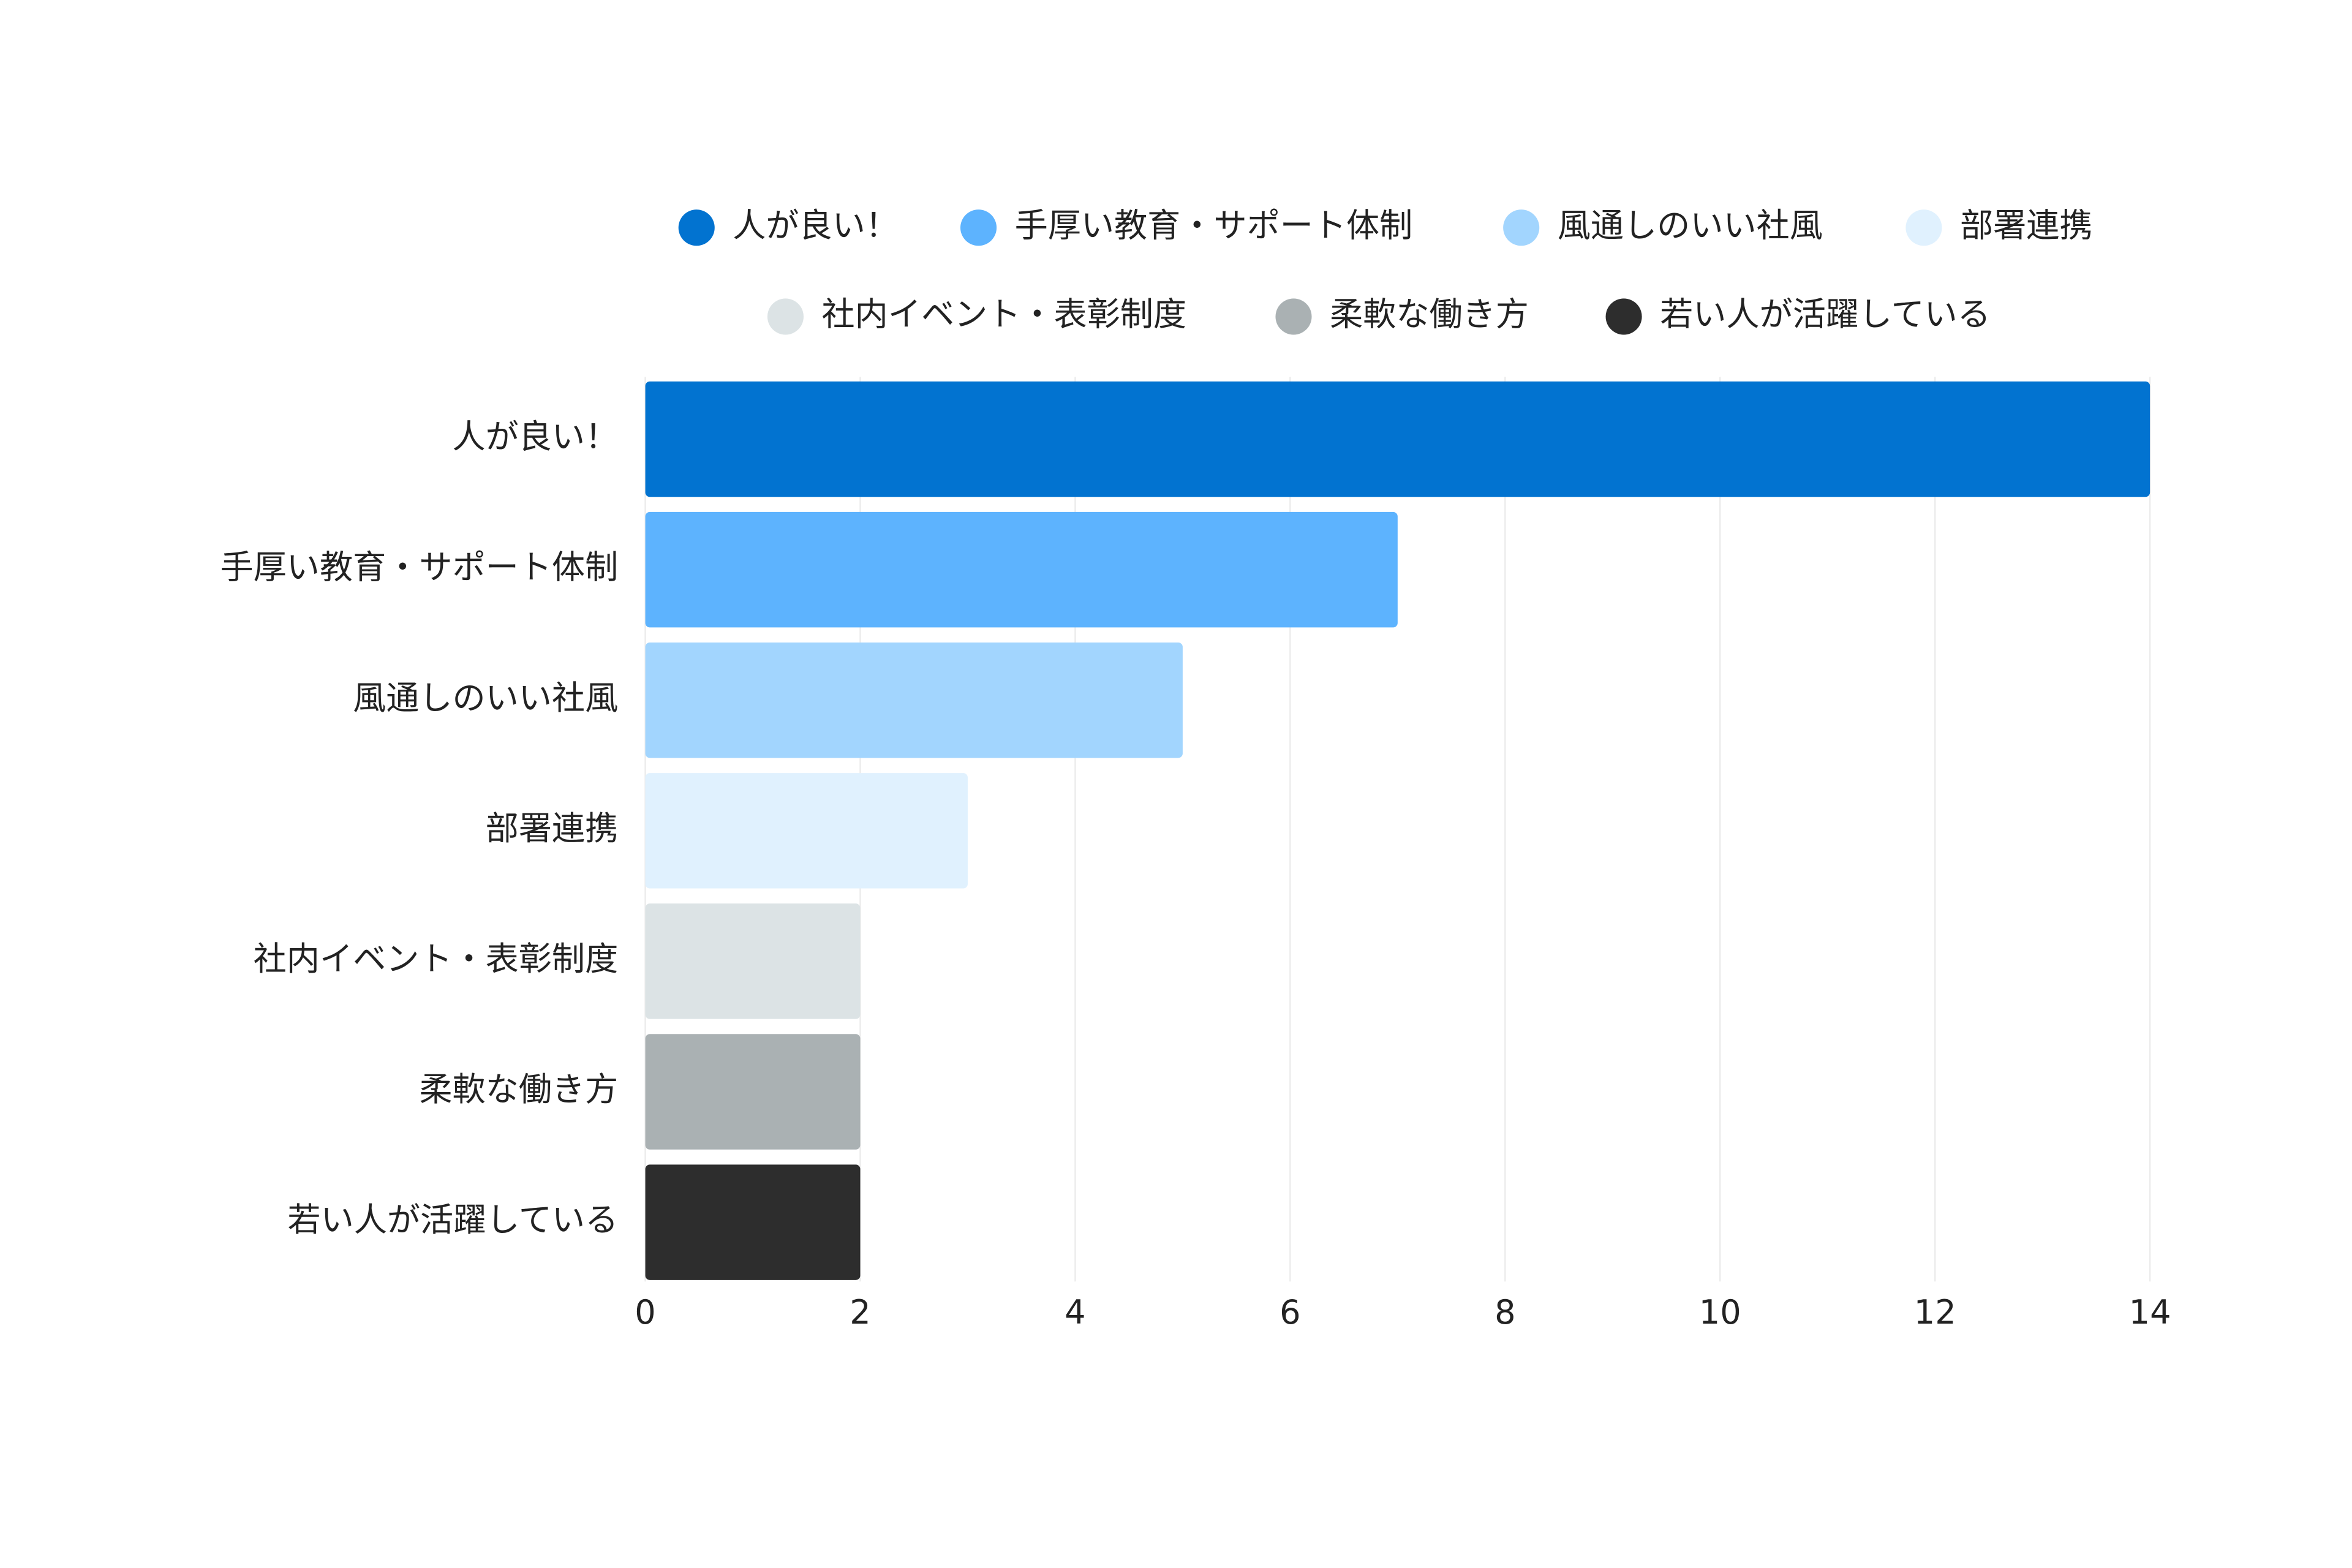  Describe the element at coordinates (552, 829) in the screenshot. I see `y-tick-label: 部署連携` at that location.